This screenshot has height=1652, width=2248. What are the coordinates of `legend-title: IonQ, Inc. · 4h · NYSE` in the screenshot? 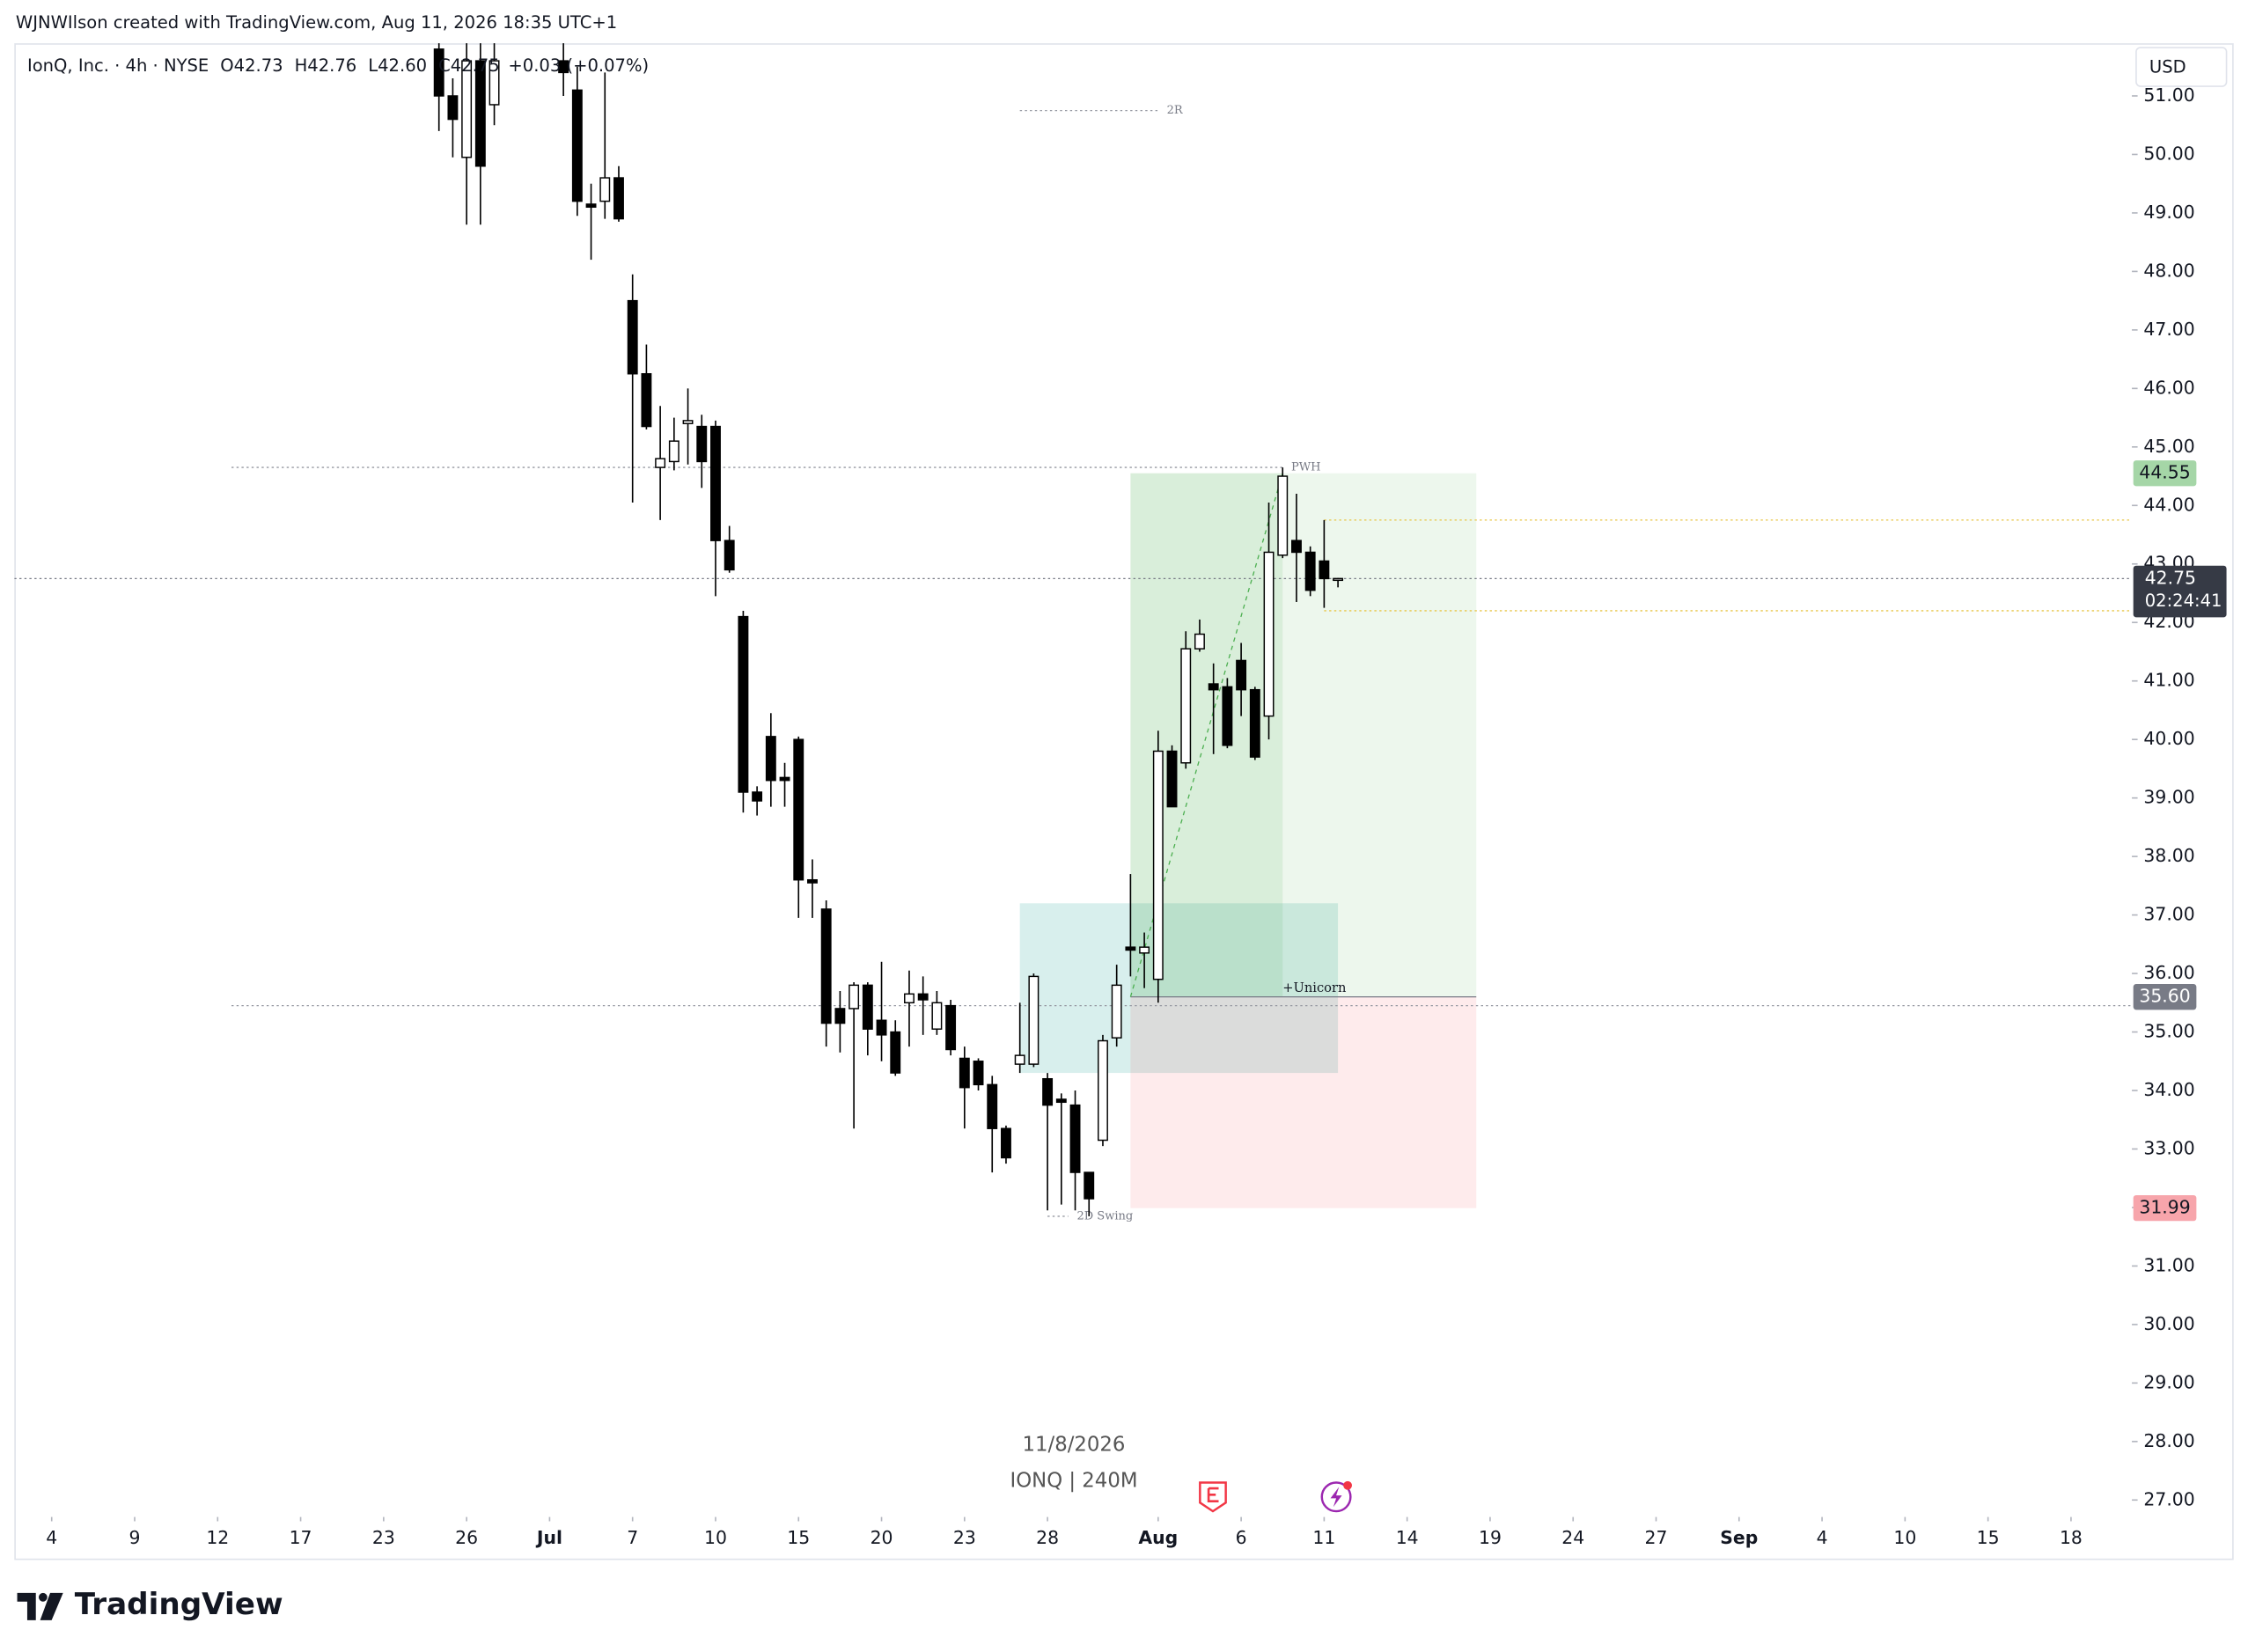 It's located at (118, 65).